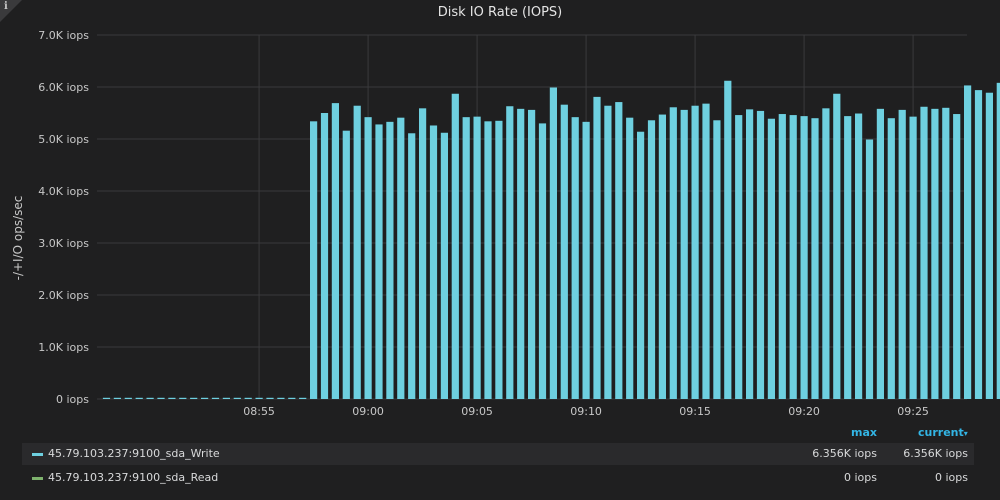 The image size is (1000, 500). Describe the element at coordinates (63, 35) in the screenshot. I see `y-tick-label: 7.0K iops` at that location.